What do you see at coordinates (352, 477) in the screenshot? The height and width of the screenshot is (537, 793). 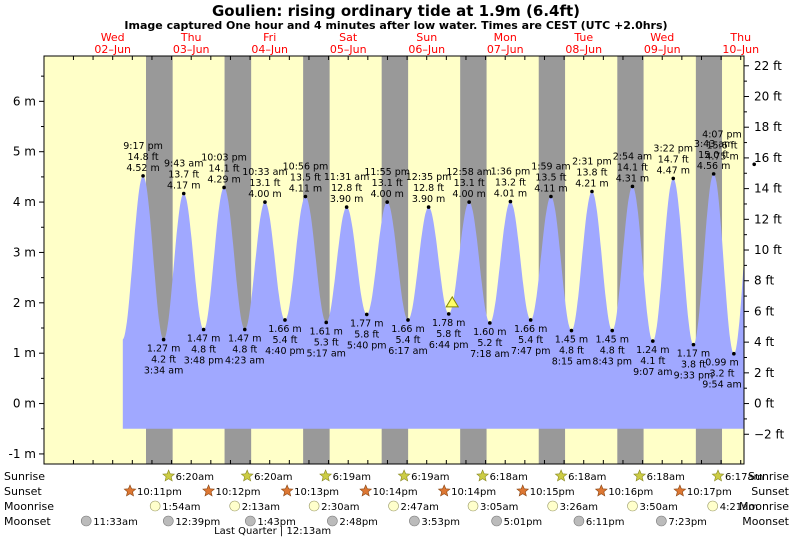 I see `sunrise-time: 6:19am` at bounding box center [352, 477].